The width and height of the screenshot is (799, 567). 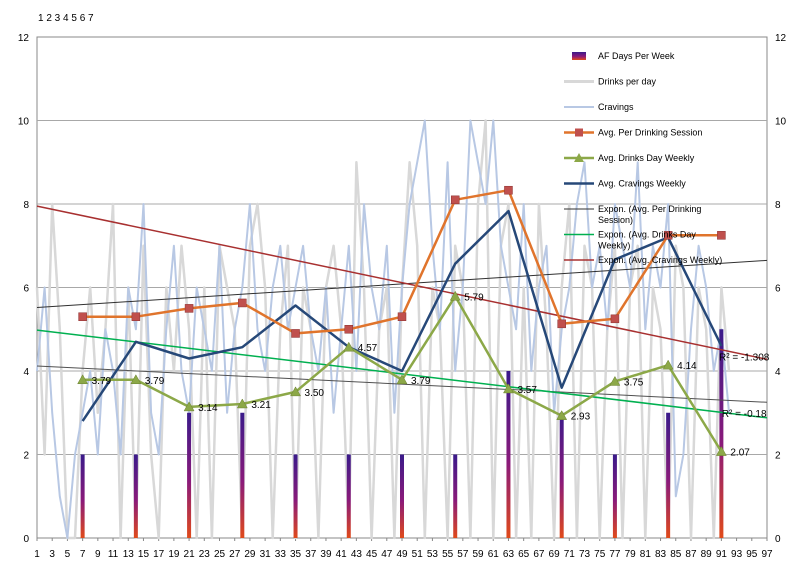 I want to click on x-tick-73: 73, so click(x=585, y=554).